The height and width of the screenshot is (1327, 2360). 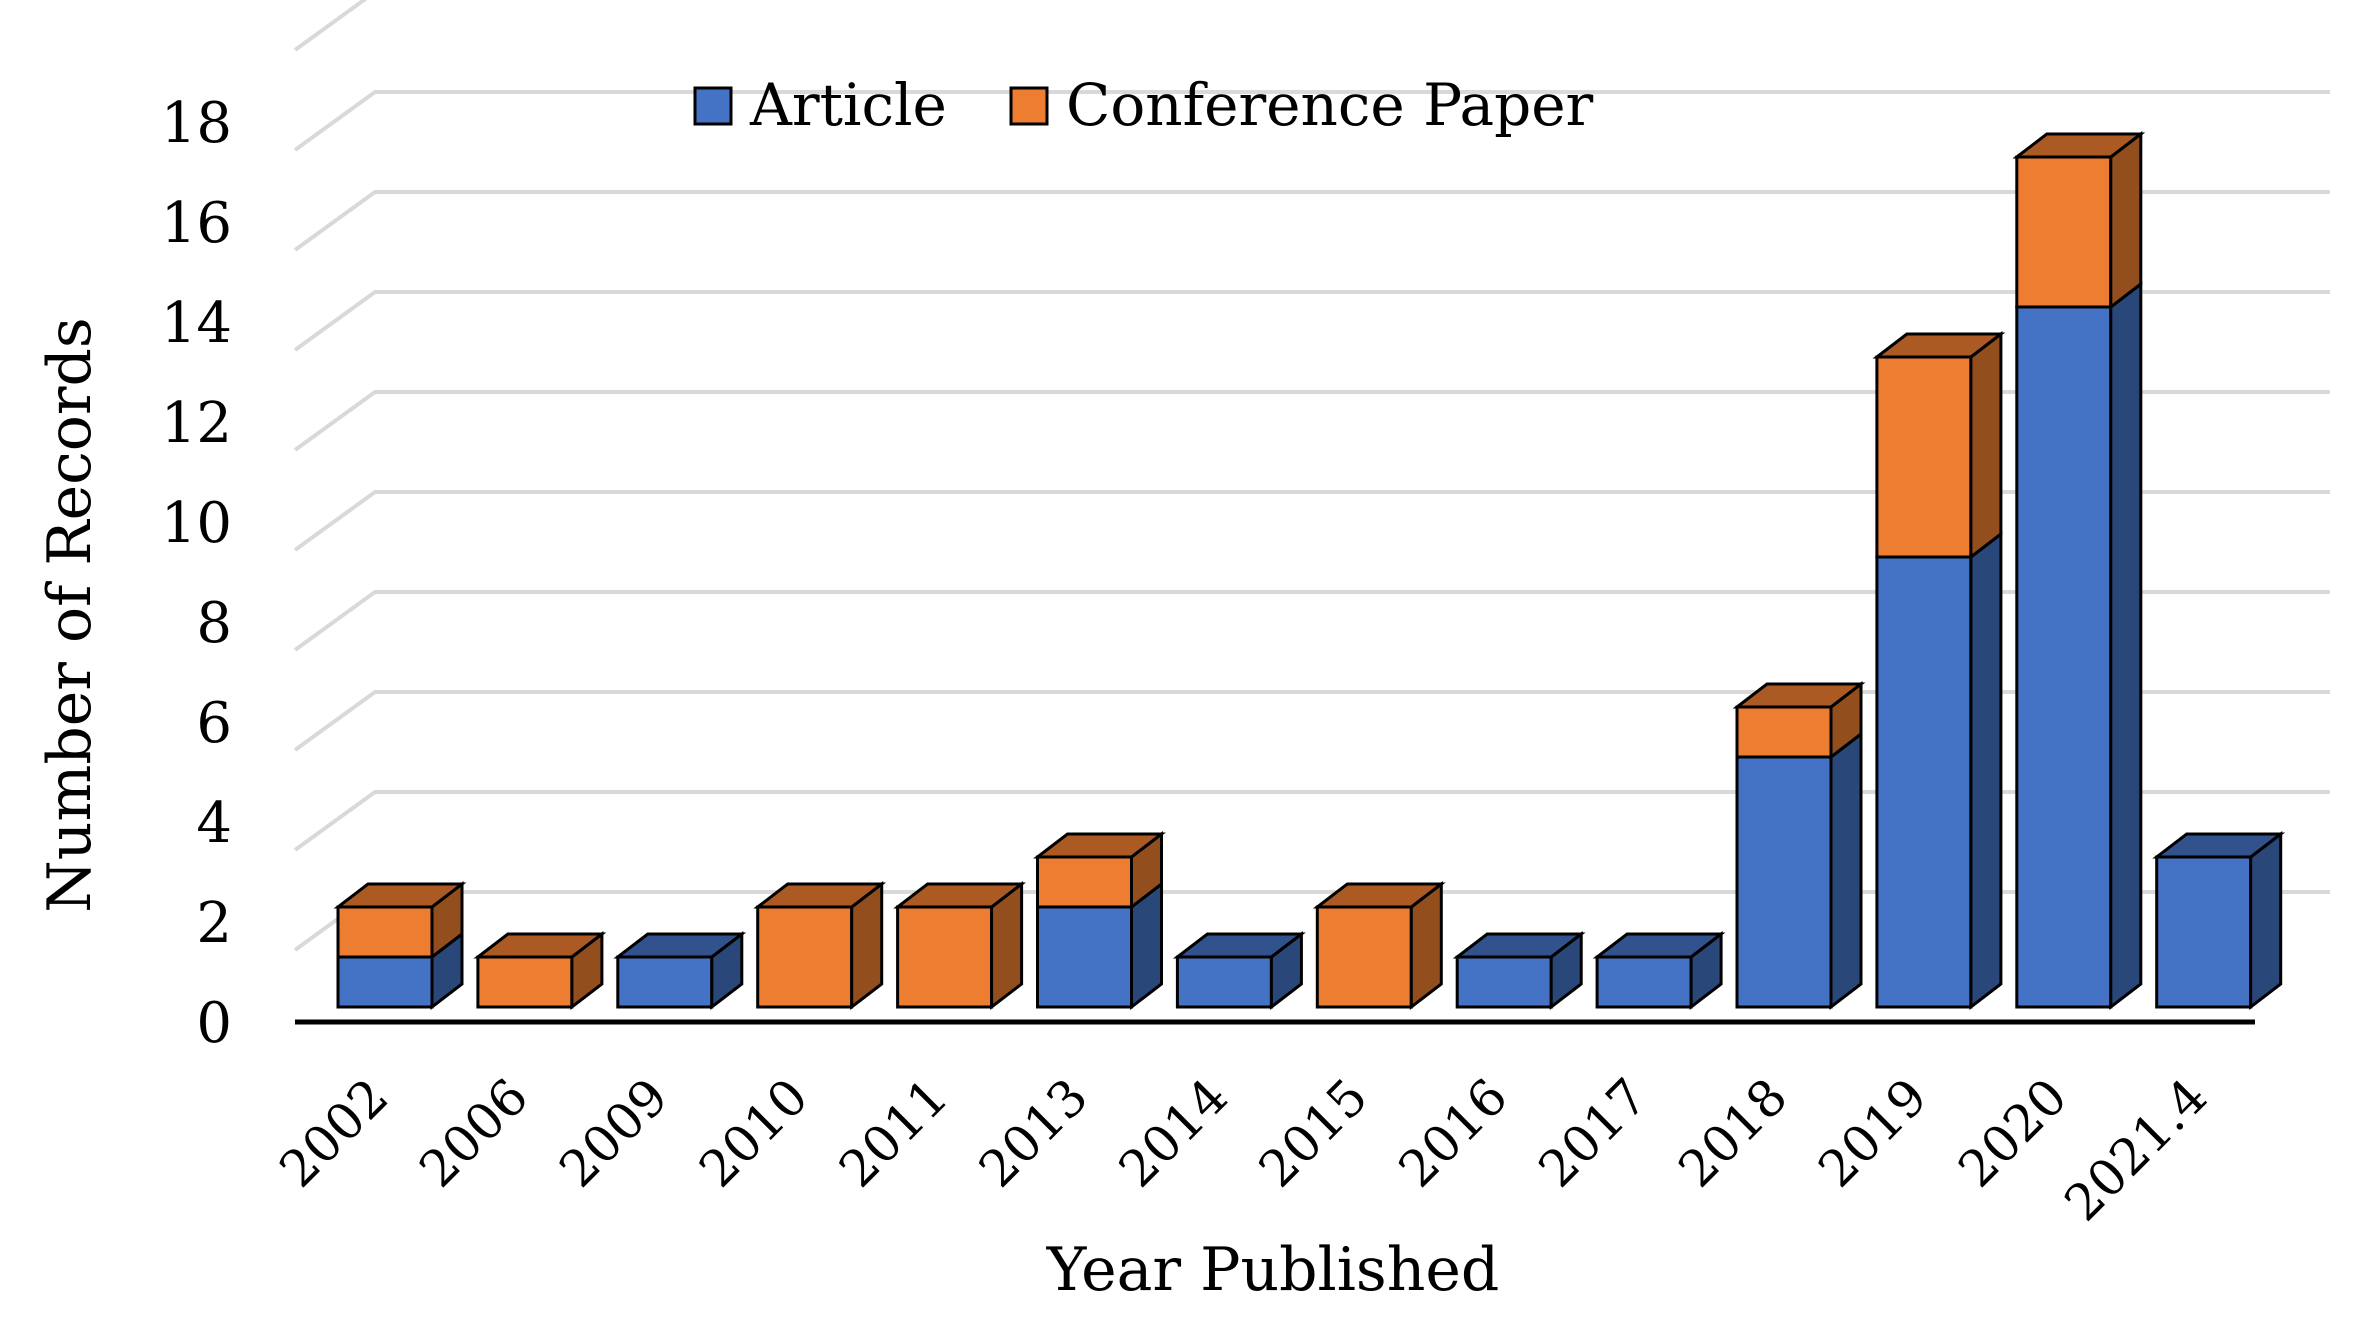 I want to click on bar-top-2002, so click(x=400, y=895).